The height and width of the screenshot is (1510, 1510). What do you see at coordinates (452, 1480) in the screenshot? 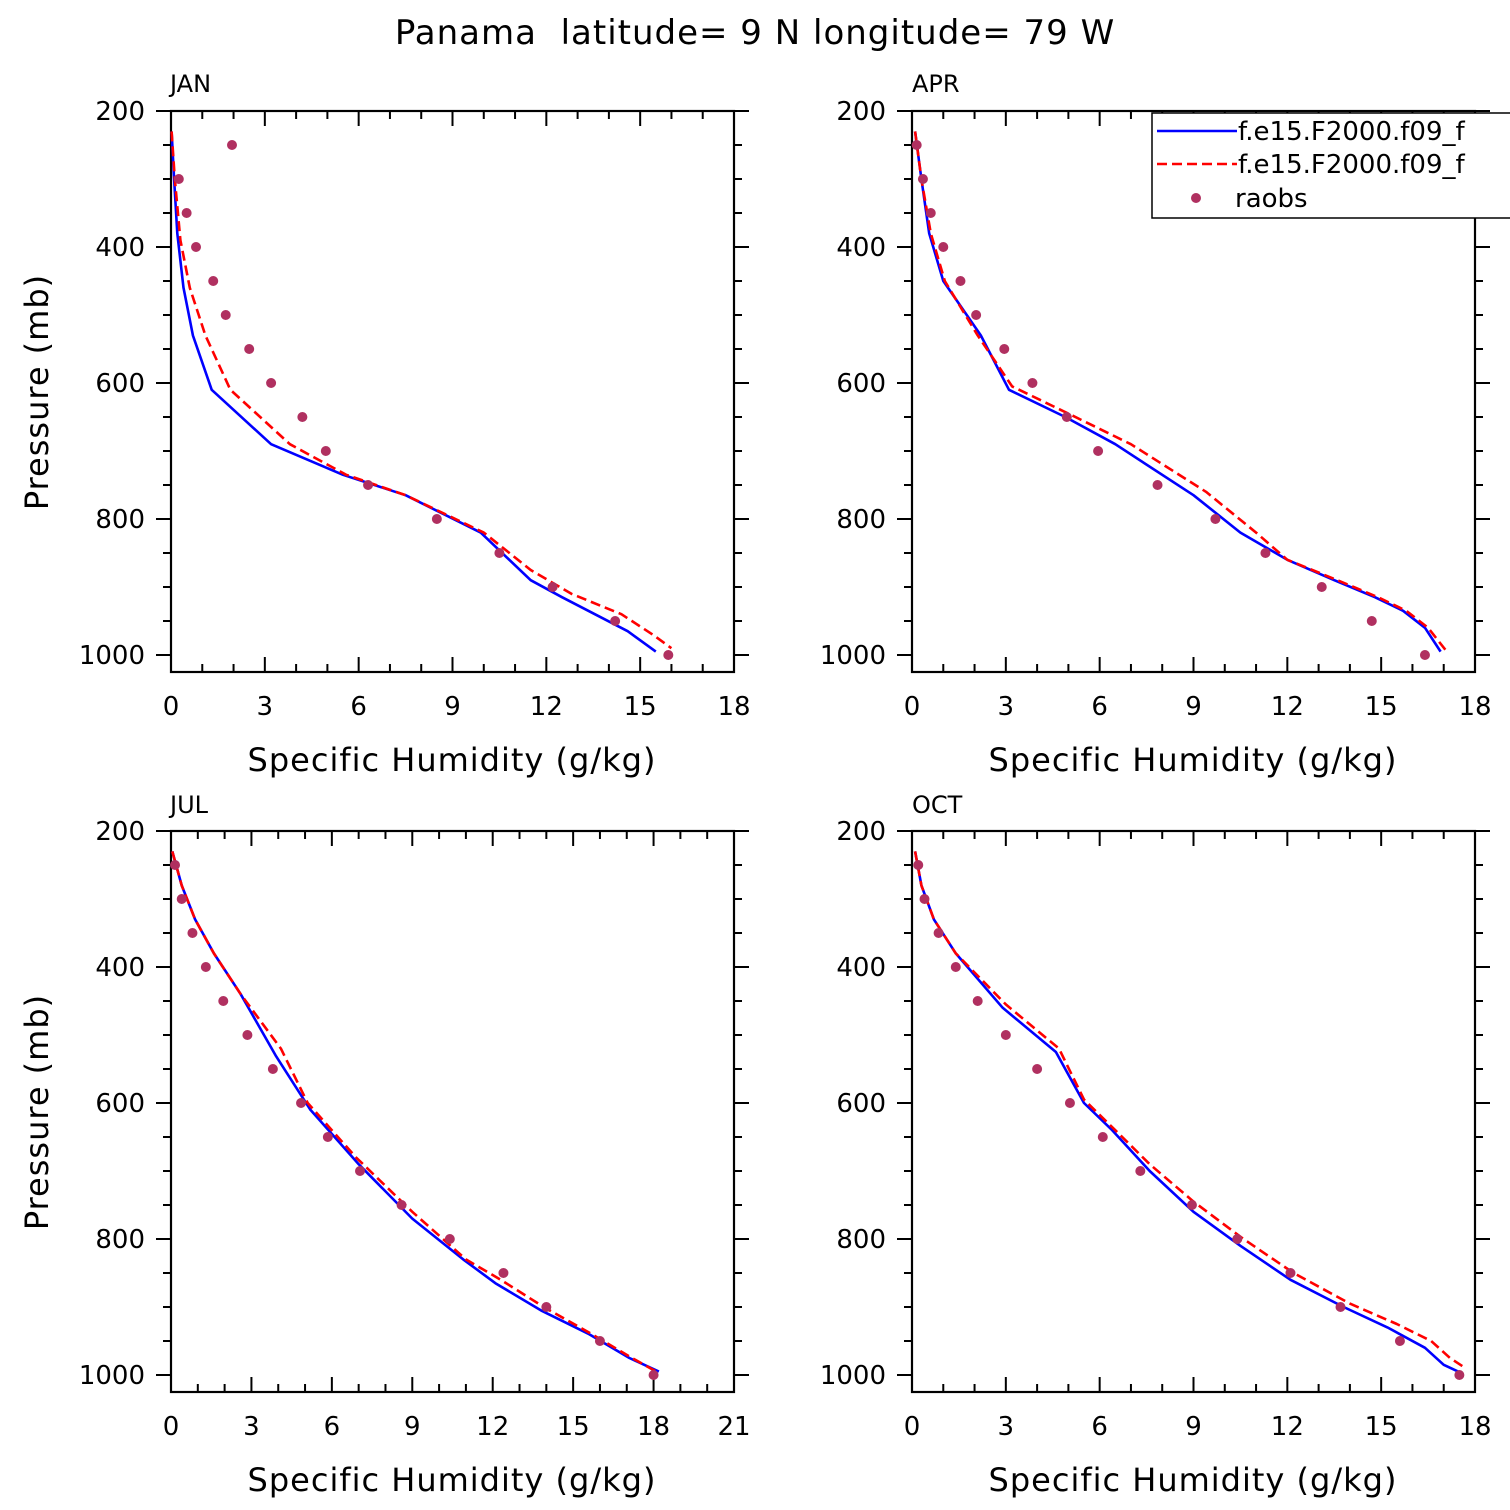
I see `x-axis-title-jul: Specific Humidity (g/kg)` at bounding box center [452, 1480].